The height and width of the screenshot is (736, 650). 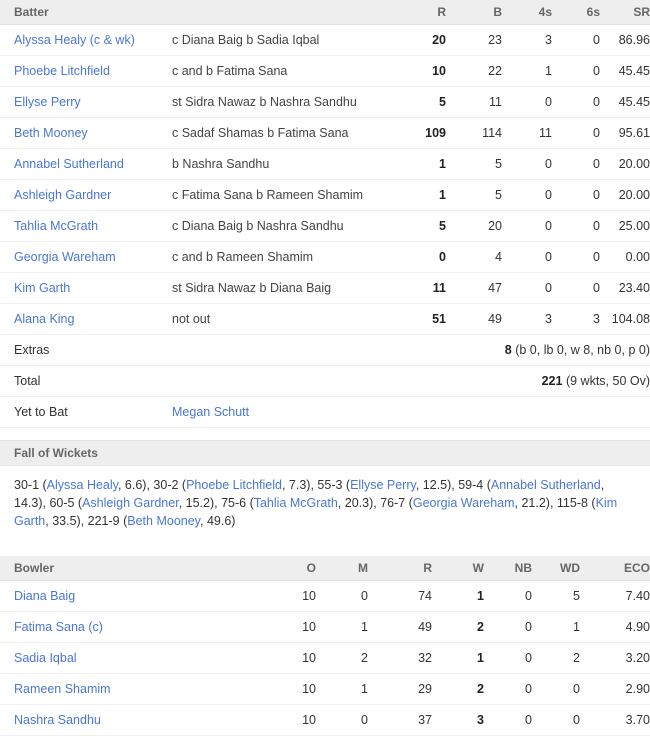 What do you see at coordinates (417, 288) in the screenshot?
I see `runs-cell: 11` at bounding box center [417, 288].